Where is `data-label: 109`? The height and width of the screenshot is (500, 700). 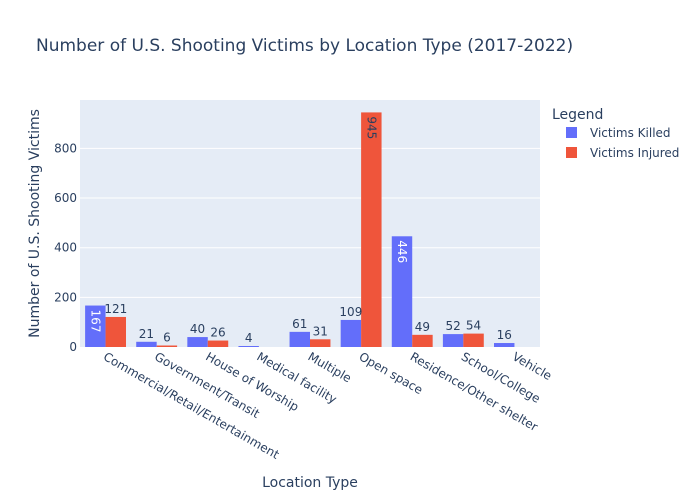 data-label: 109 is located at coordinates (350, 312).